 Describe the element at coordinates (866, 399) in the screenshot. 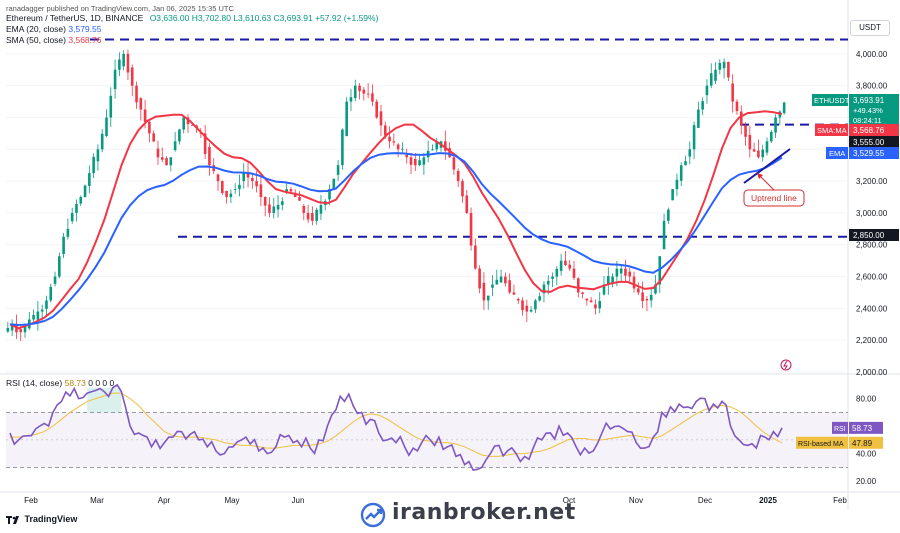

I see `rsi-tick-label: 80.00` at that location.